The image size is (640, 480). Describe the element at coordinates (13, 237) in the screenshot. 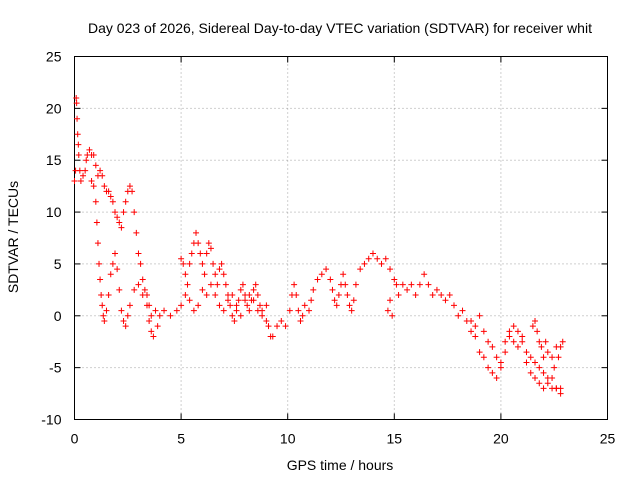

I see `y-axis-label: SDTVAR / TECUs` at that location.